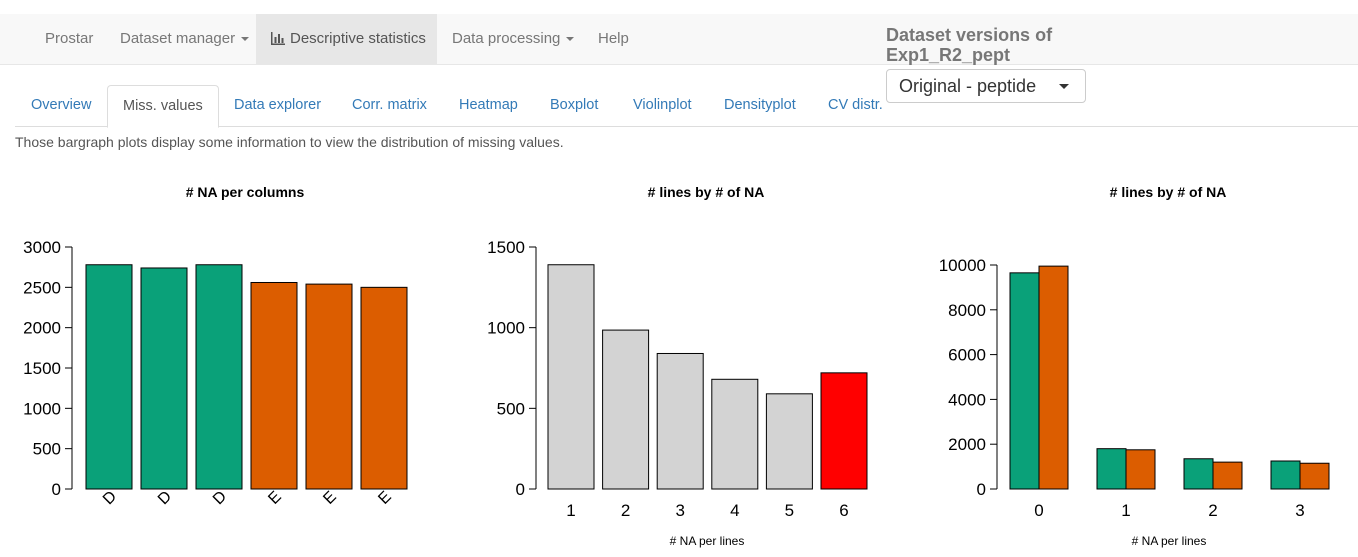  I want to click on x-tick-label: 6, so click(843, 510).